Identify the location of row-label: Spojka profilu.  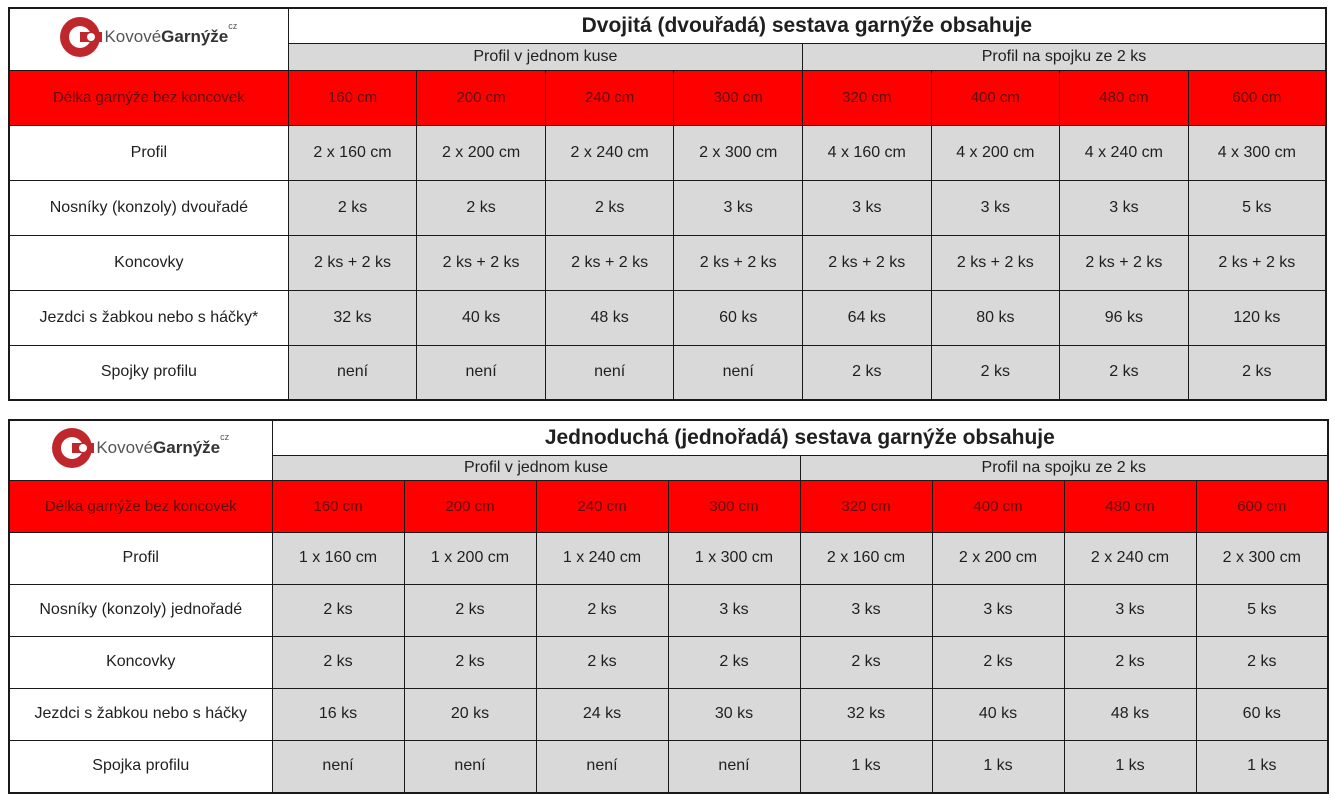
(140, 766).